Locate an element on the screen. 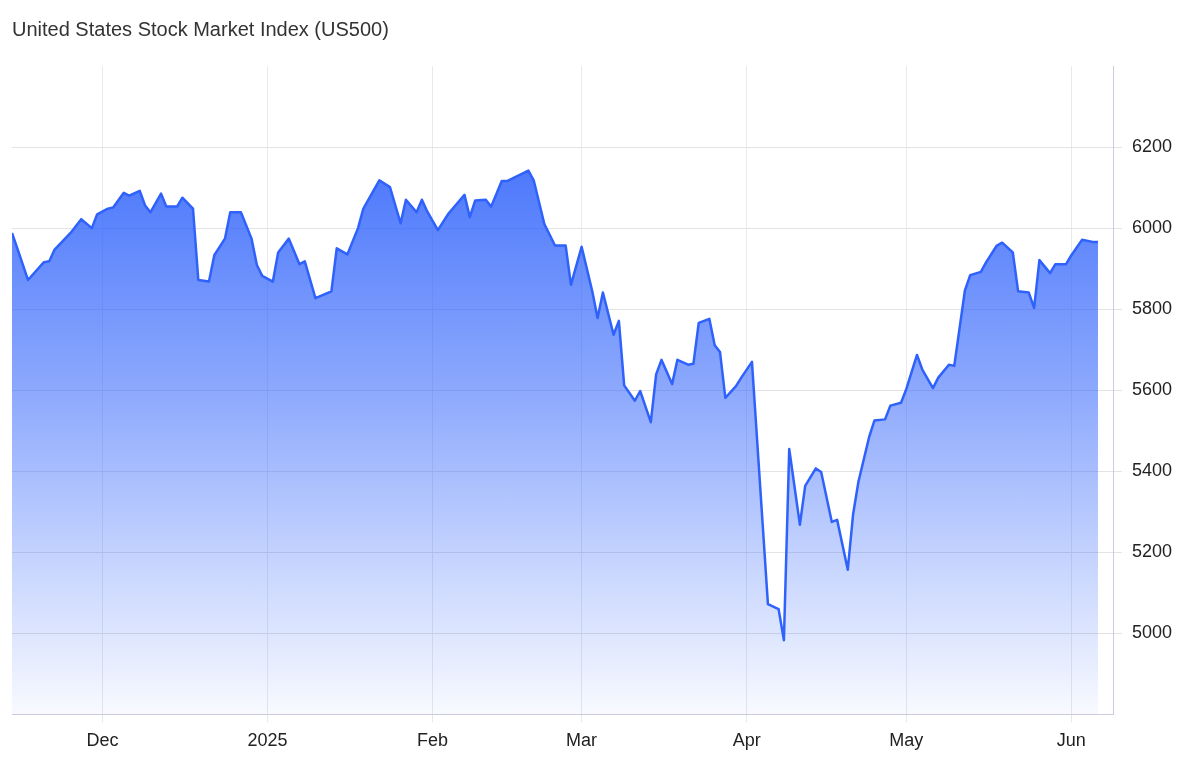 This screenshot has width=1200, height=779. x-tick-label: Jun is located at coordinates (1071, 740).